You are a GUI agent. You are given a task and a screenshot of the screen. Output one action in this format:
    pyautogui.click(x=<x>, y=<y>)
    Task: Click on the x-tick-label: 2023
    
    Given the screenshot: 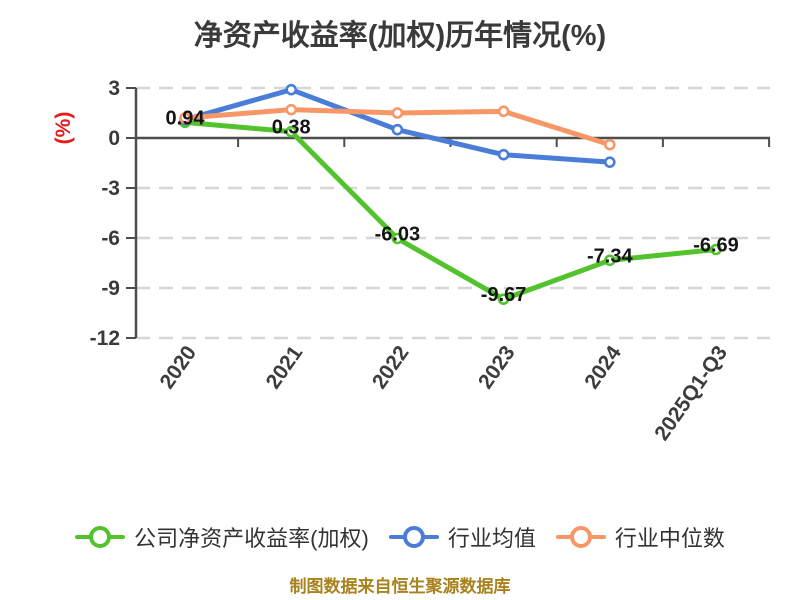 What is the action you would take?
    pyautogui.click(x=497, y=367)
    